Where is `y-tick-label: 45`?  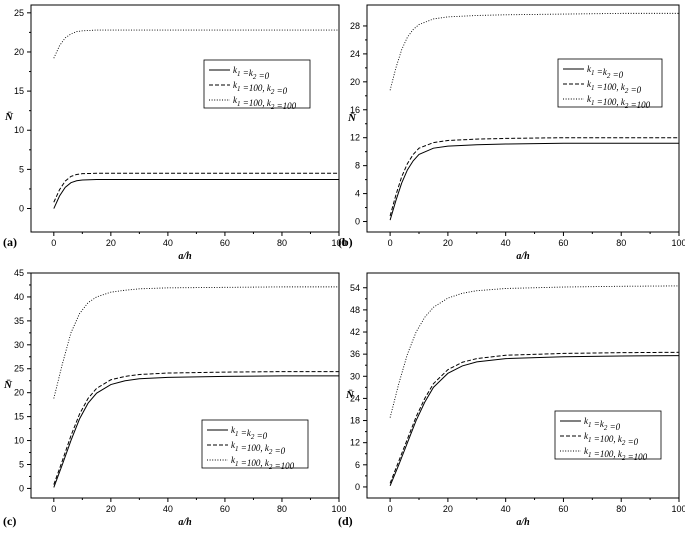
y-tick-label: 45 is located at coordinates (19, 273).